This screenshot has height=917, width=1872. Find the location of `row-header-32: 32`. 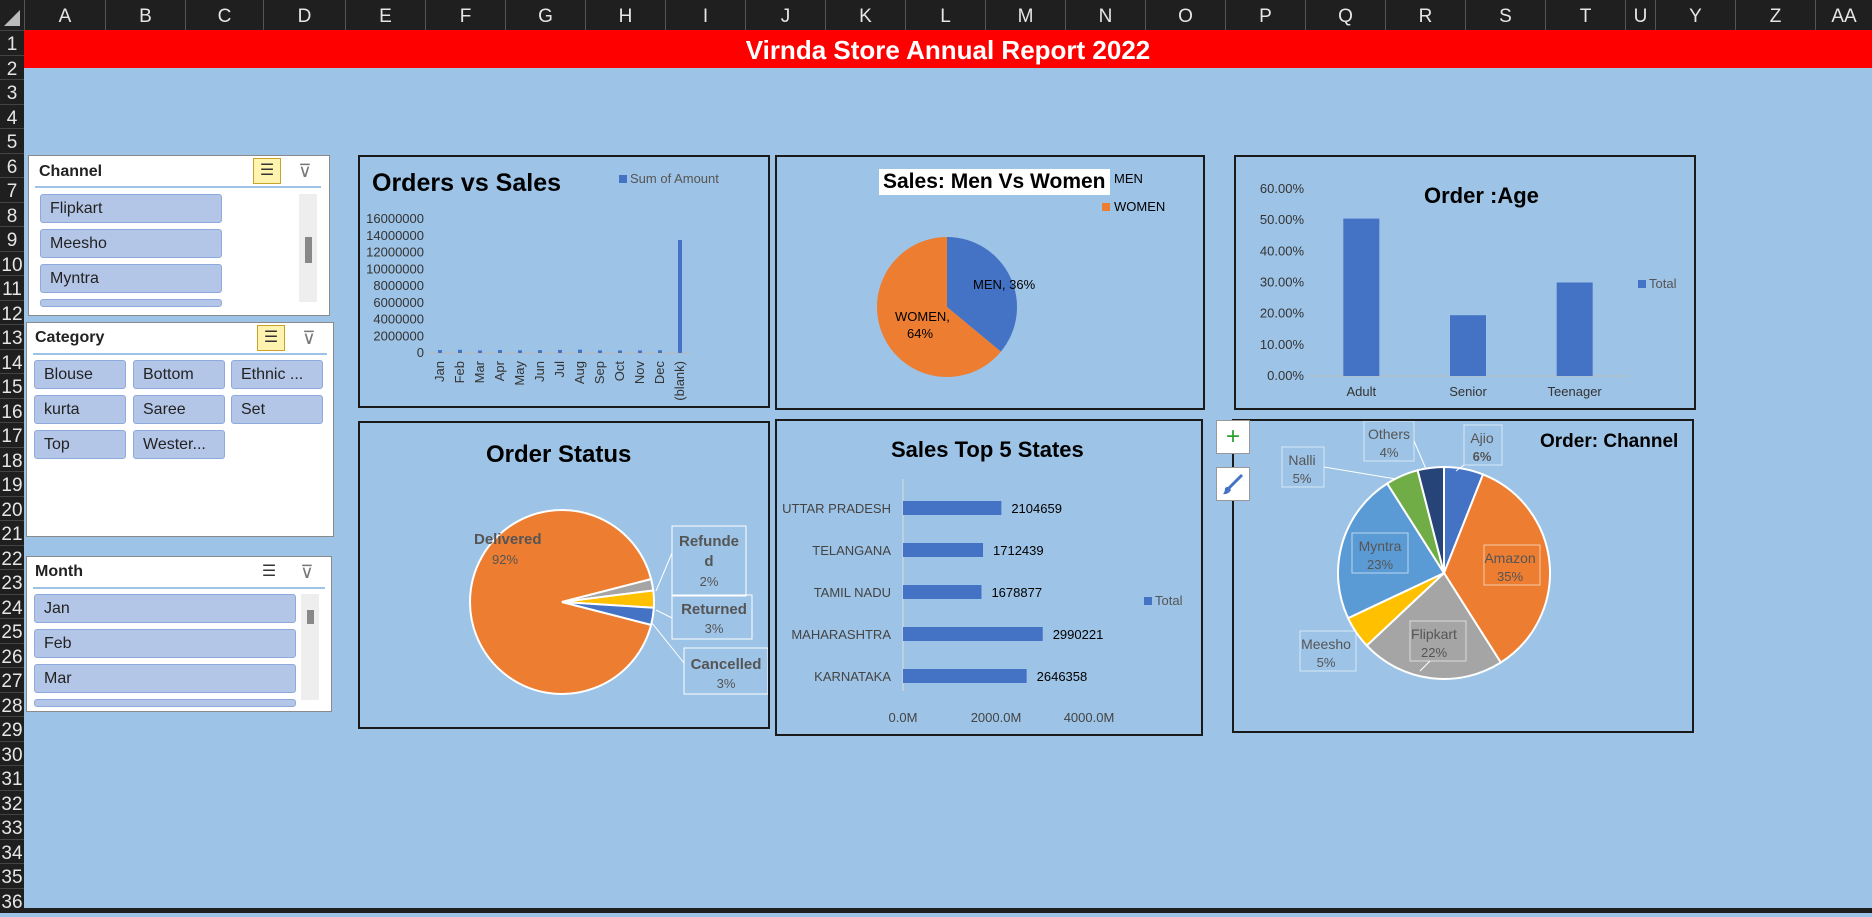

row-header-32: 32 is located at coordinates (12, 802).